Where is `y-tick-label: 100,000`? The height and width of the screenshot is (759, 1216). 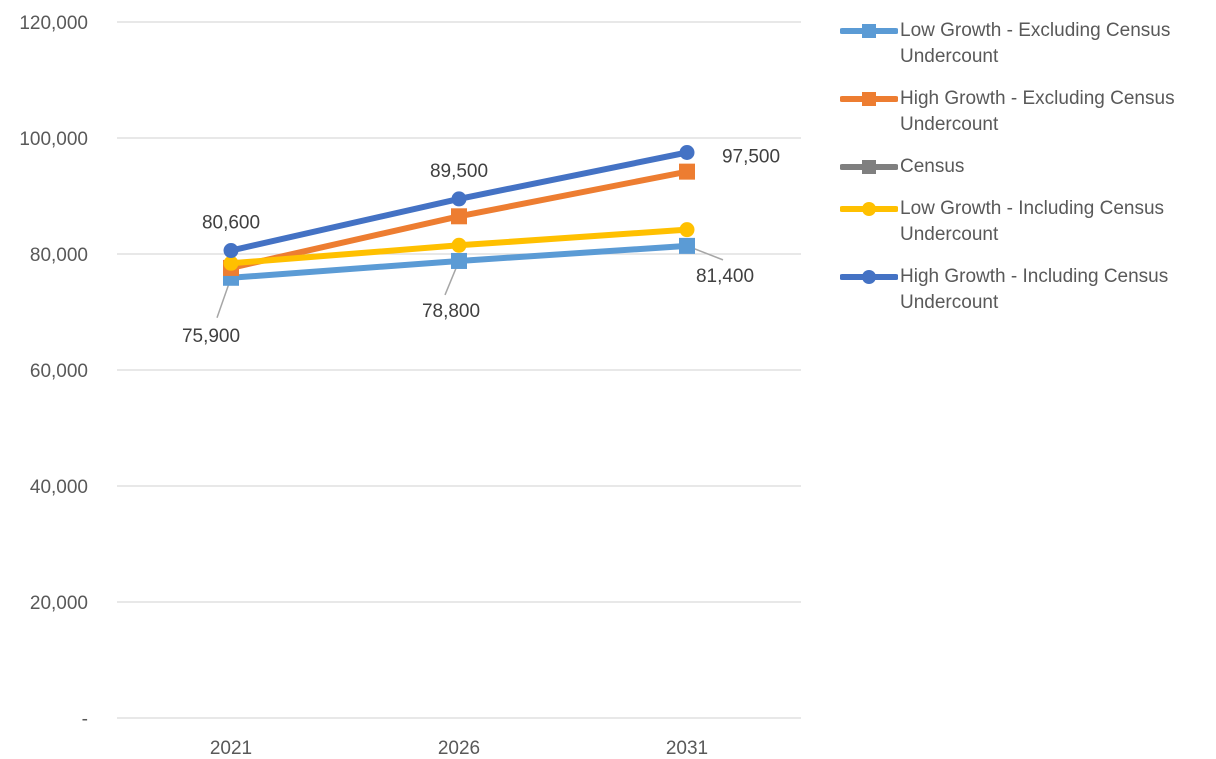 y-tick-label: 100,000 is located at coordinates (53, 139).